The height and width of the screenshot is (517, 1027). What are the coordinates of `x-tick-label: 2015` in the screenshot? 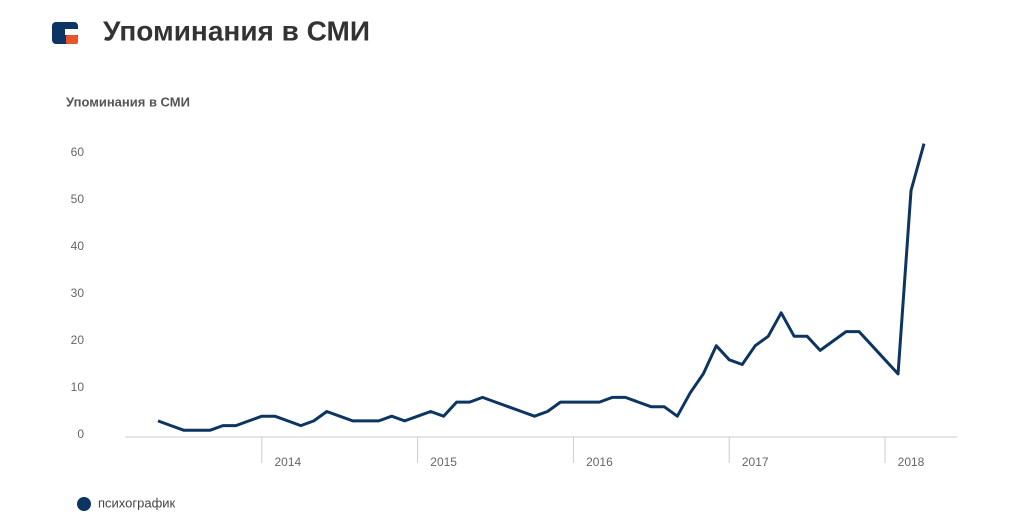 It's located at (443, 462).